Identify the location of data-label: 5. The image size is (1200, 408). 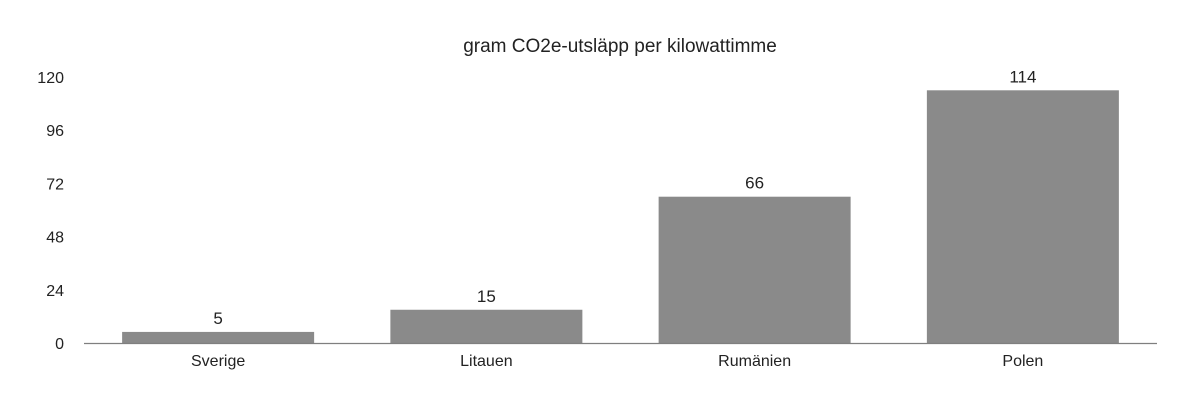
(217, 318).